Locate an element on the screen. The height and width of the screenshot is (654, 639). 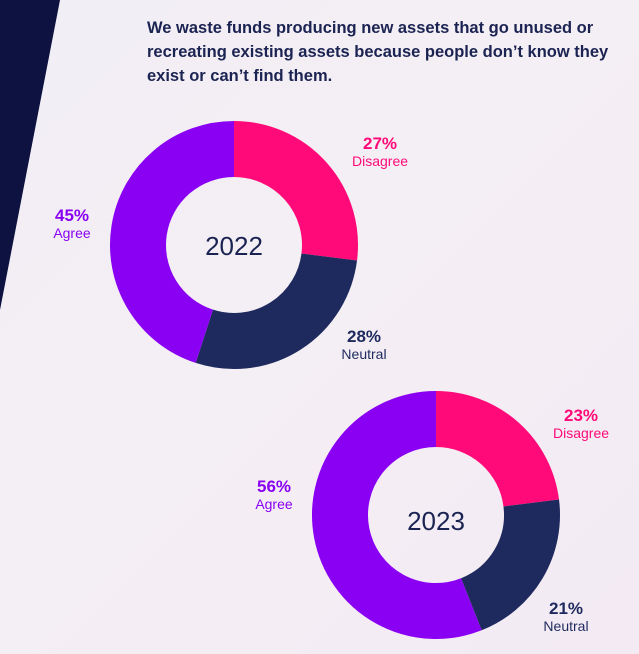
slice-neutral-2023 is located at coordinates (510, 565).